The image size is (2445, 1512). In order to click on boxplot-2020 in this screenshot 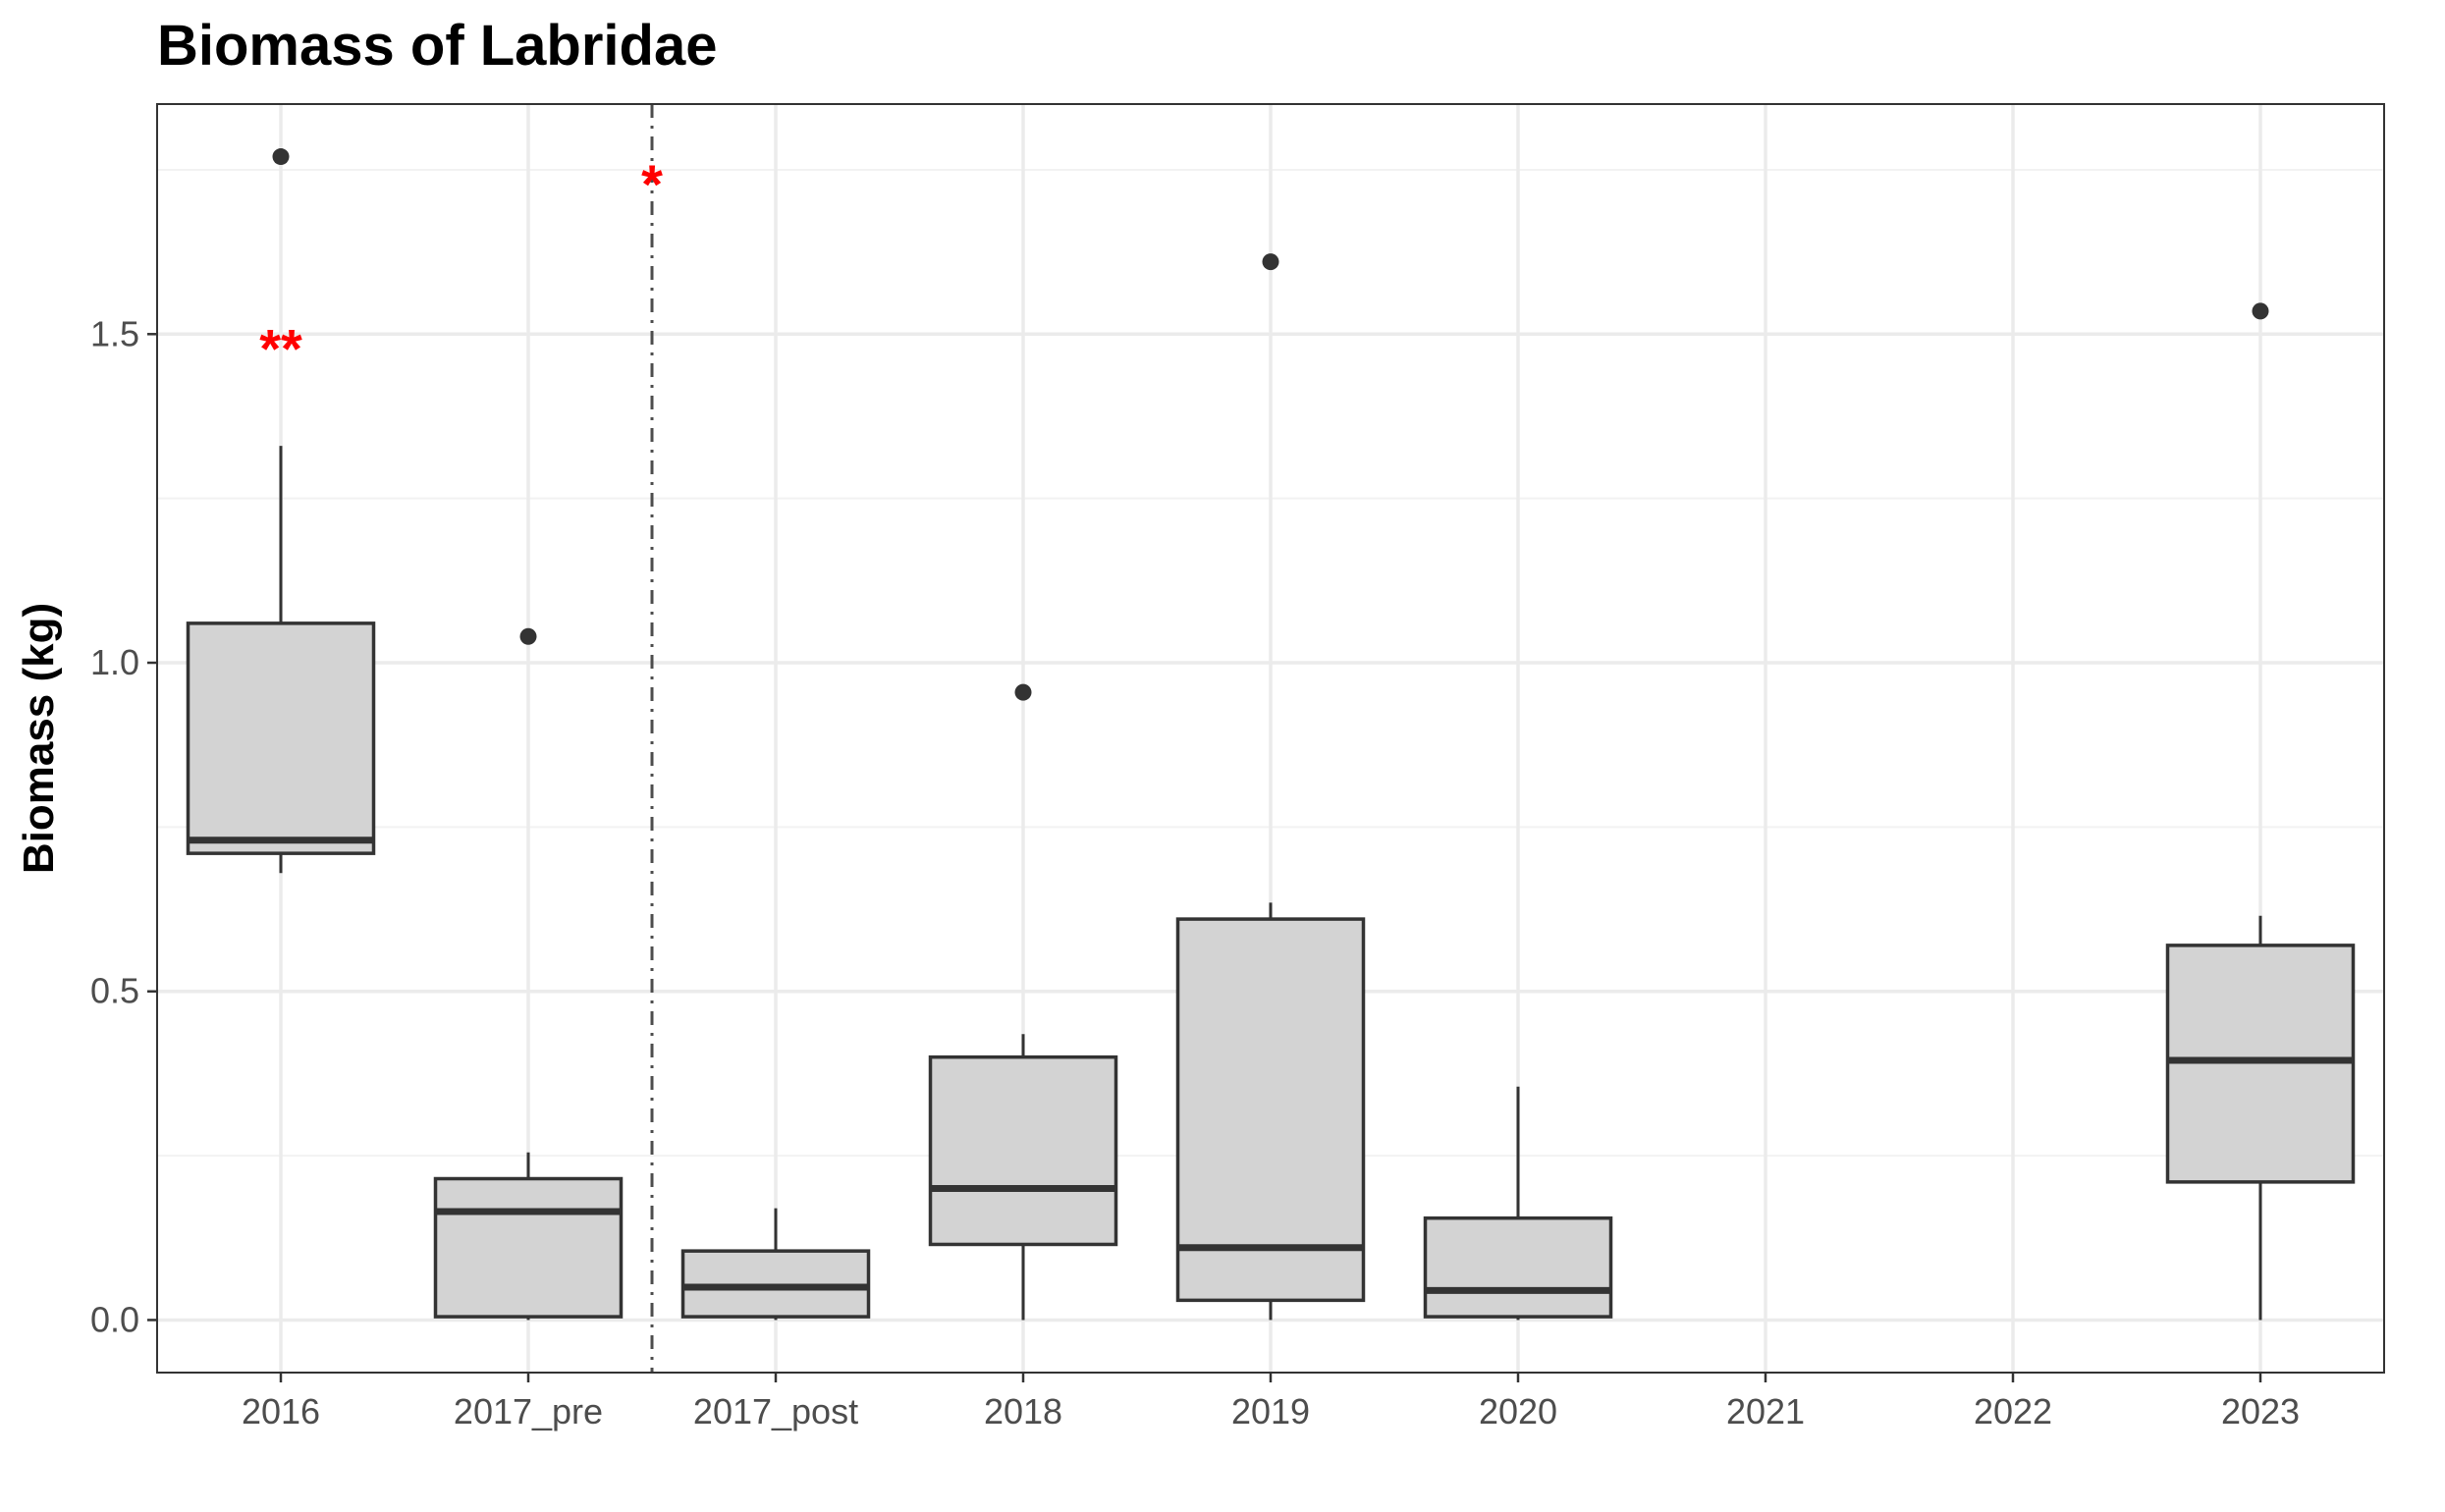, I will do `click(1518, 1204)`.